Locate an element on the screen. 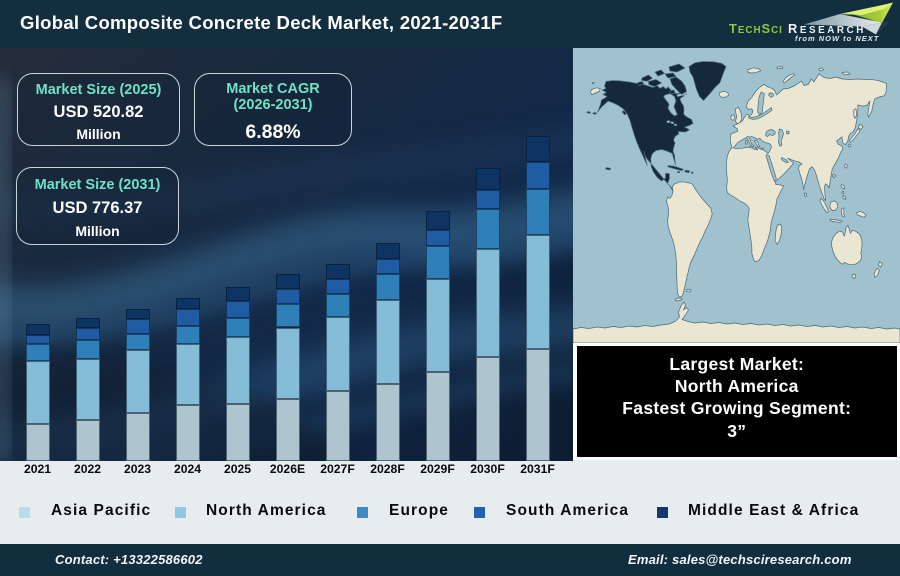  svg-text: RESEARCH is located at coordinates (827, 28).